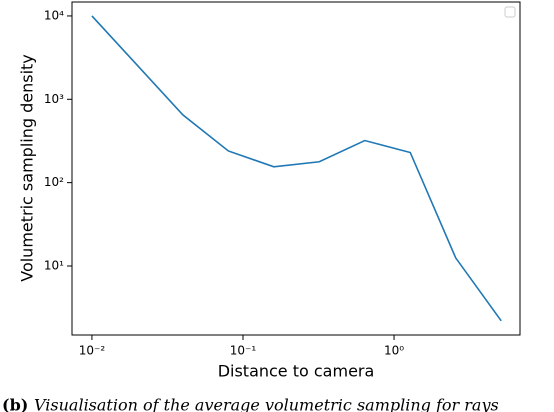  I want to click on y-tick-label: 10², so click(54, 182).